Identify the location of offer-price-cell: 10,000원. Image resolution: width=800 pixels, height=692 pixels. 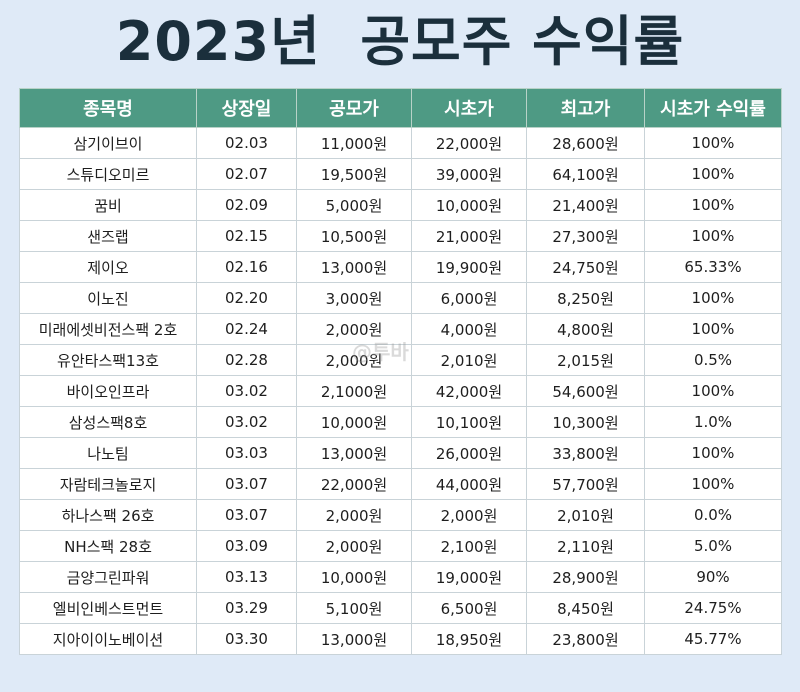
(354, 577).